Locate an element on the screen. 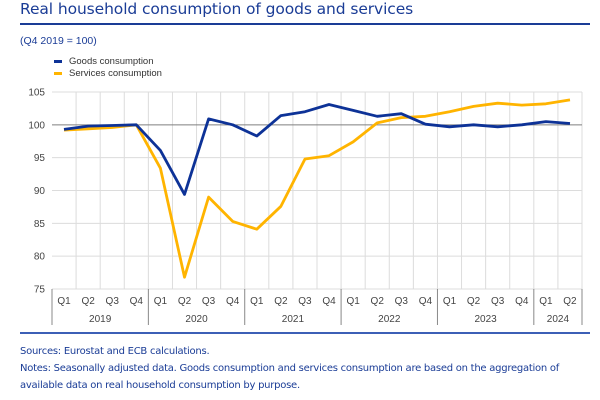  legend-label-services: Services consumption is located at coordinates (115, 73).